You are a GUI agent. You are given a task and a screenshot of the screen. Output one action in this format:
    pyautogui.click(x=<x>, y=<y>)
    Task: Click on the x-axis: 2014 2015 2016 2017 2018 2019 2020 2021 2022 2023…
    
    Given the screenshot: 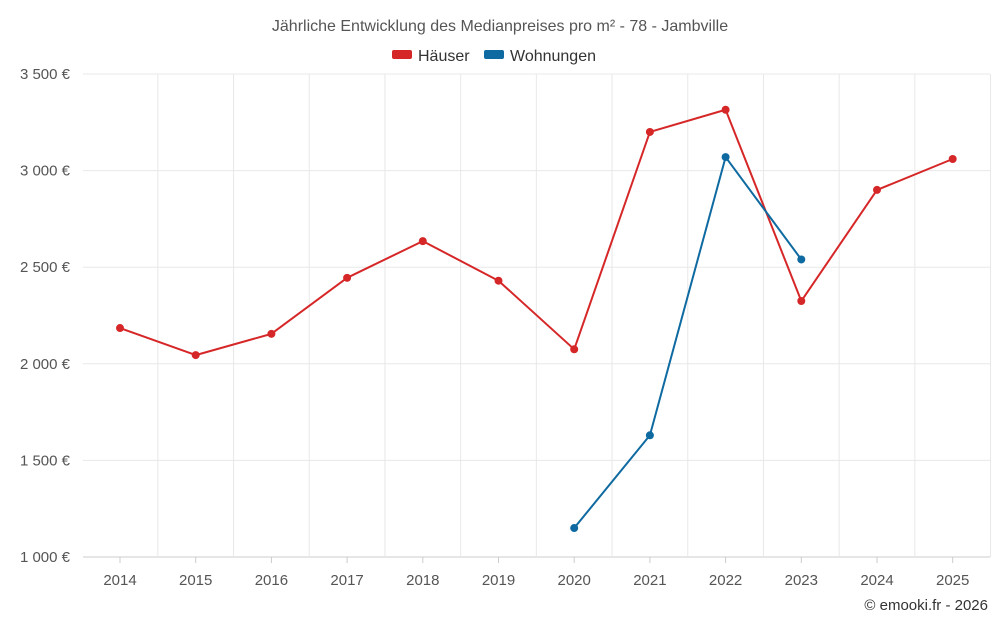 What is the action you would take?
    pyautogui.click(x=536, y=573)
    